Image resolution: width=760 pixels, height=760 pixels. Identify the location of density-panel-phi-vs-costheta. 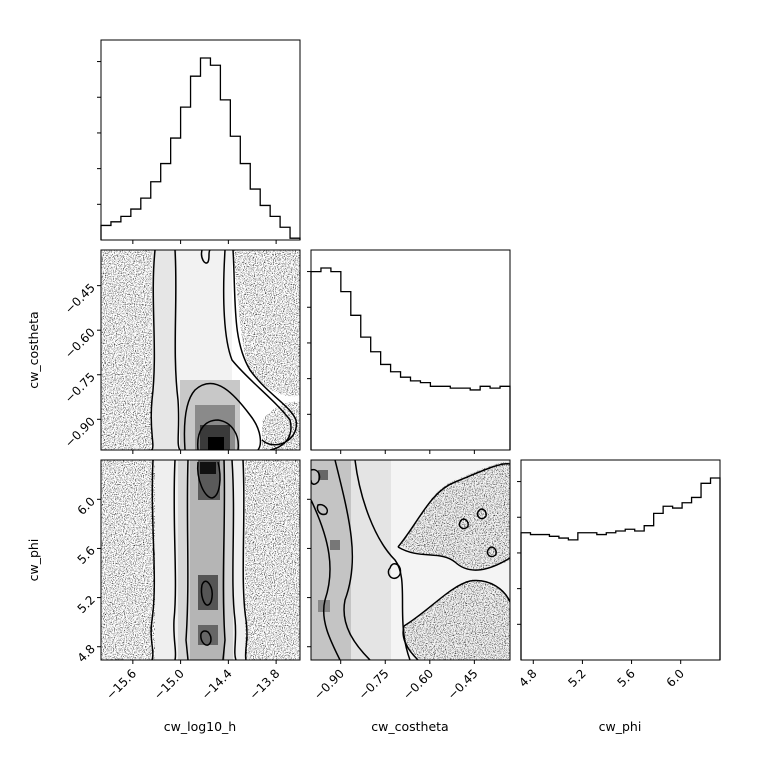
(410, 560).